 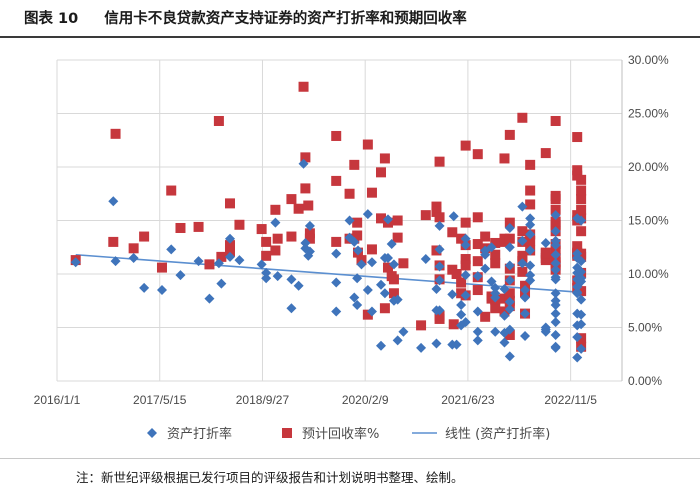 What do you see at coordinates (287, 433) in the screenshot?
I see `legend-square-icon` at bounding box center [287, 433].